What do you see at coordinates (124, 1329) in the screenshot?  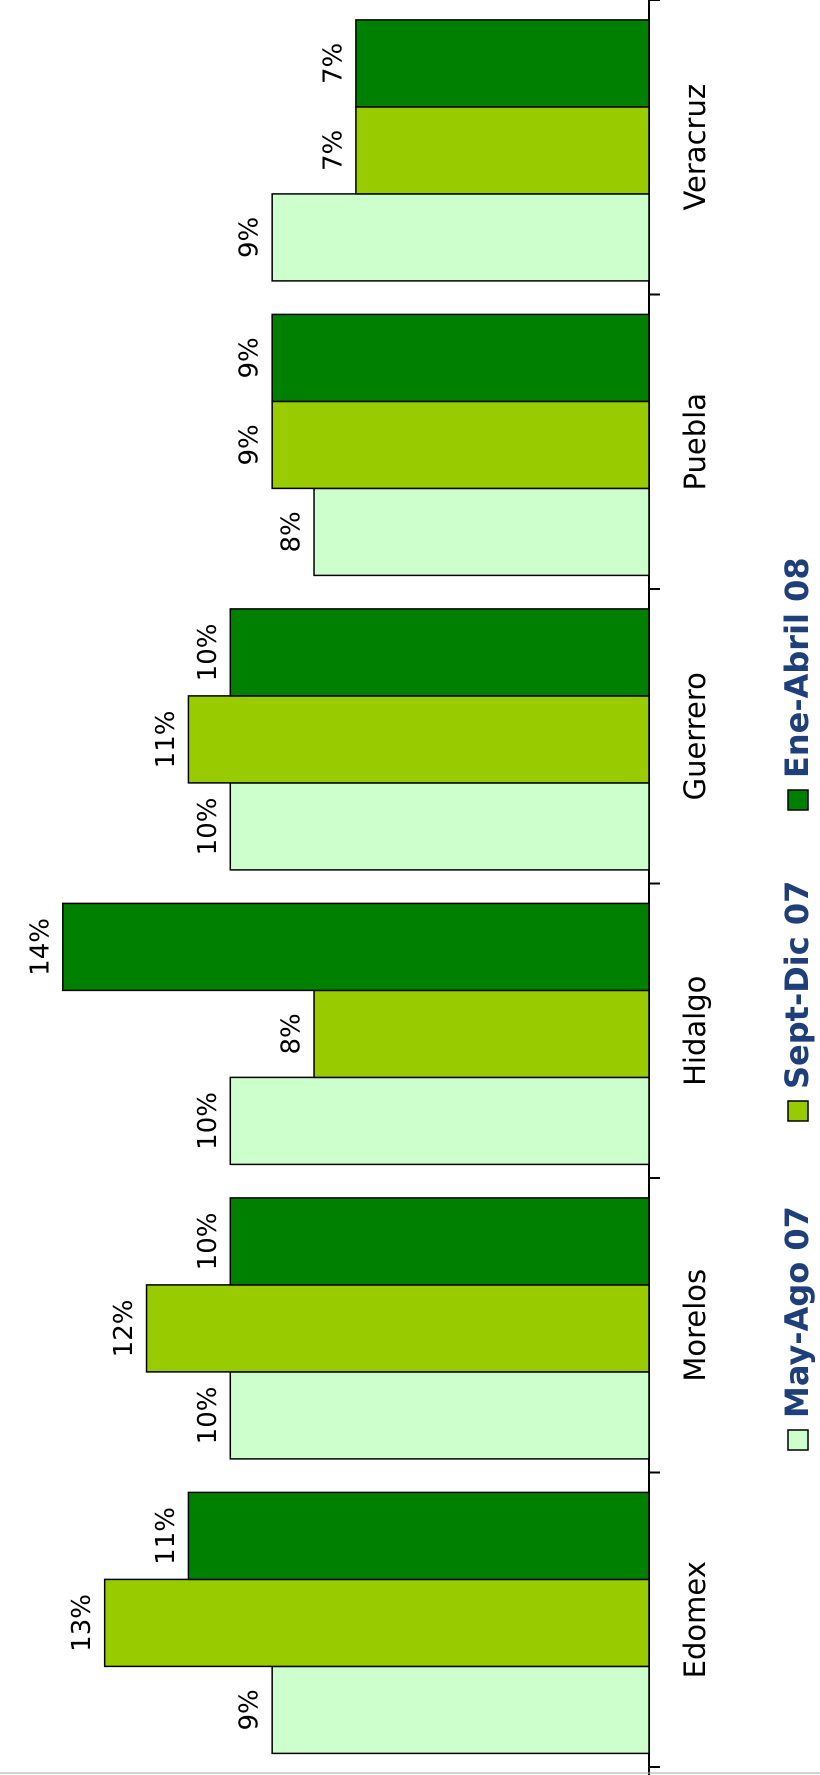 I see `data-label: 12%` at bounding box center [124, 1329].